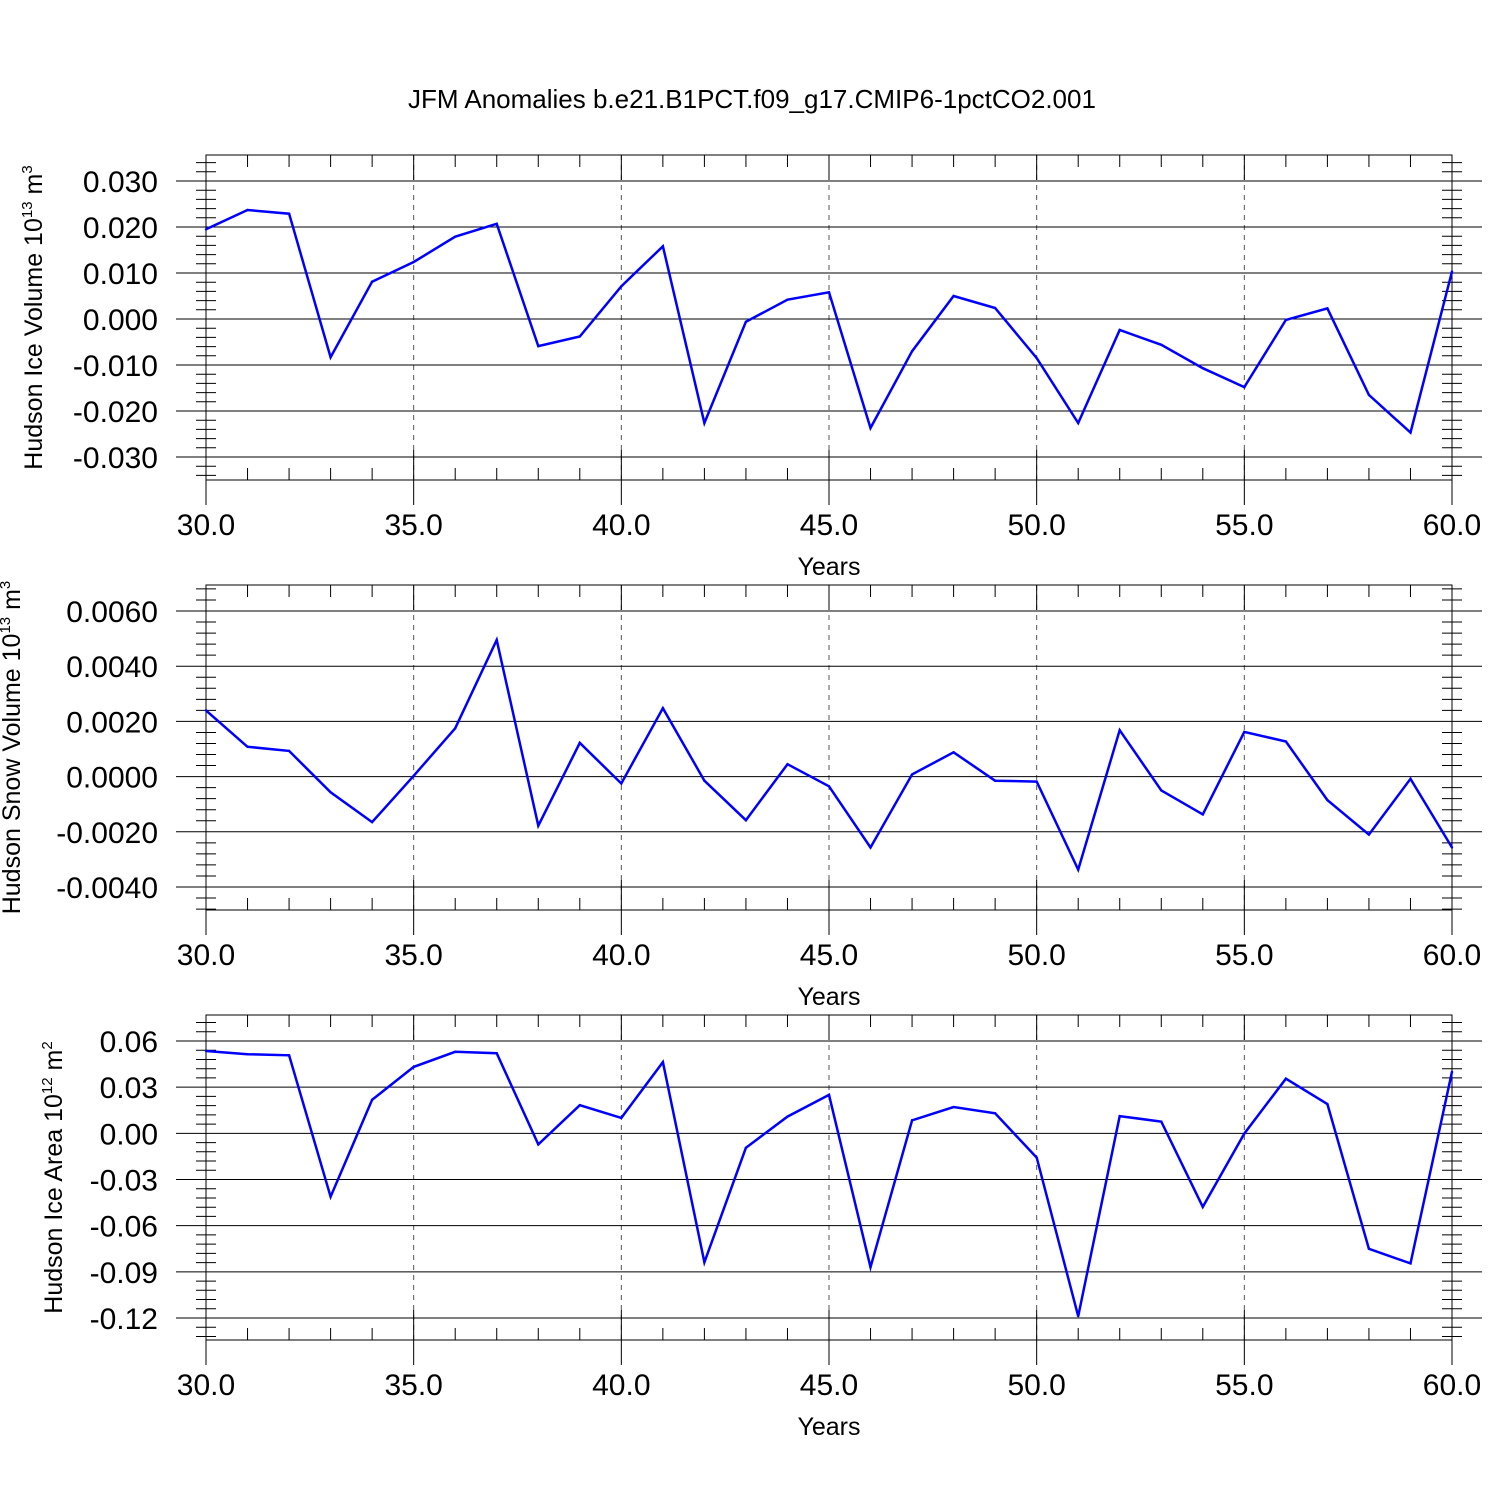 The height and width of the screenshot is (1500, 1500). What do you see at coordinates (34, 188) in the screenshot?
I see `y-axis-label-unit: m` at bounding box center [34, 188].